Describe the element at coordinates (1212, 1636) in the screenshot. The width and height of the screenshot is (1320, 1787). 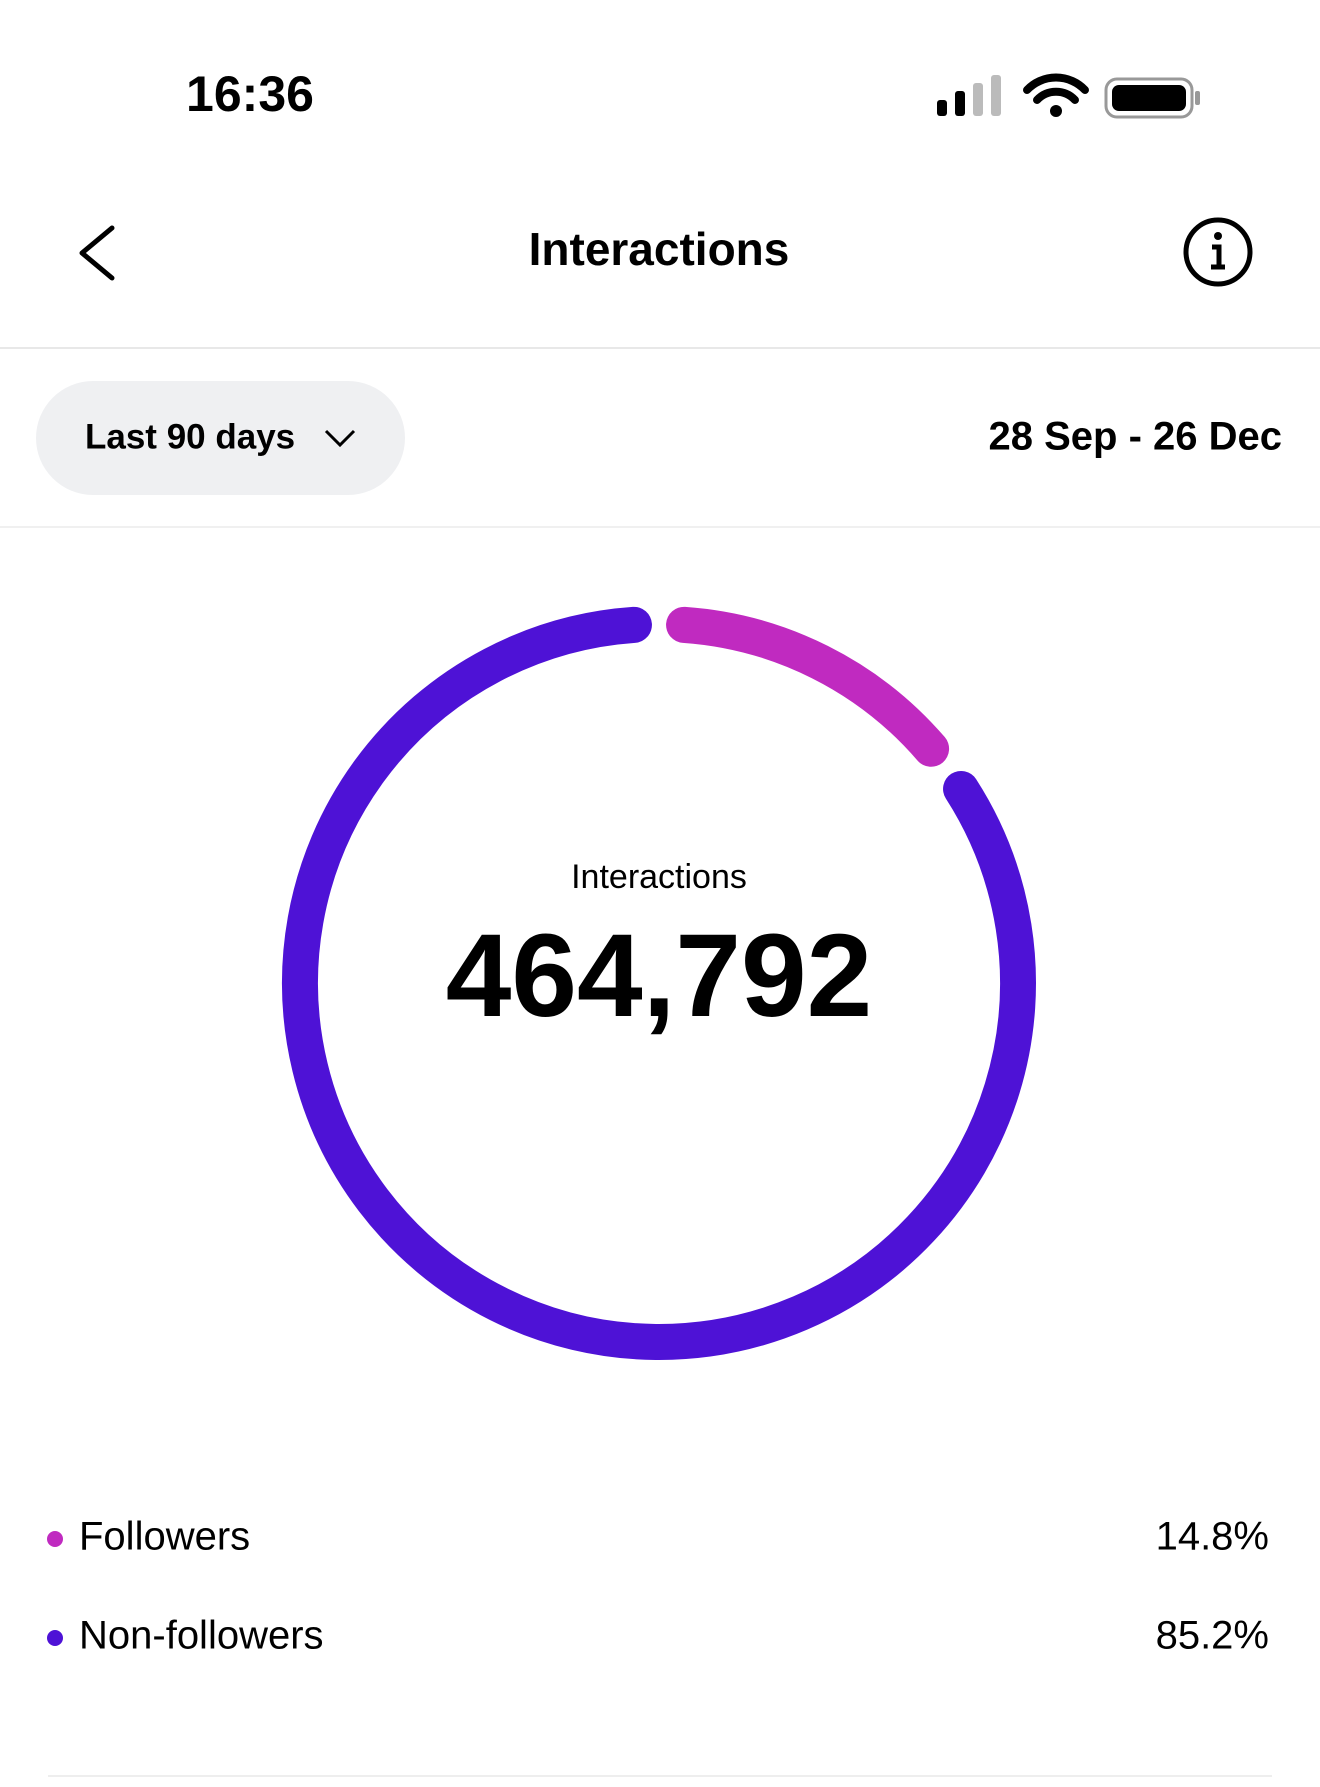
I see `legend-value: 85.2%` at that location.